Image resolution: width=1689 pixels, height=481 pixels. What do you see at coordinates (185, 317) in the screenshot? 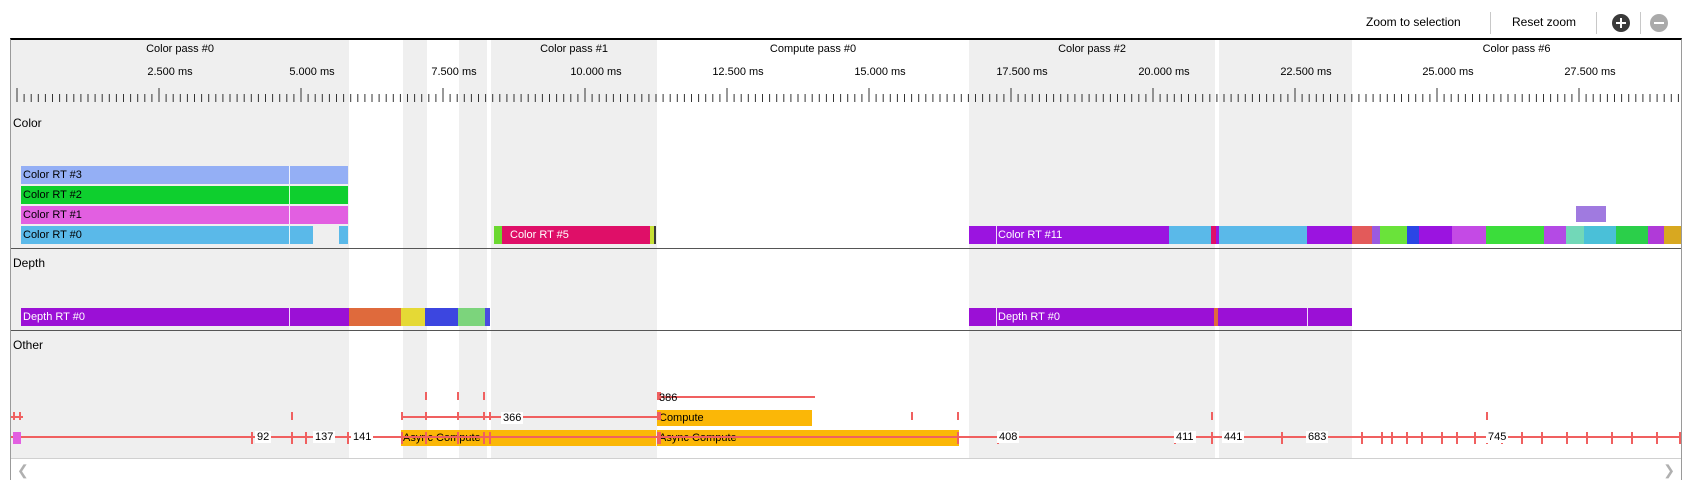
I see `depth-rt0-bar: Depth RT #0` at bounding box center [185, 317].